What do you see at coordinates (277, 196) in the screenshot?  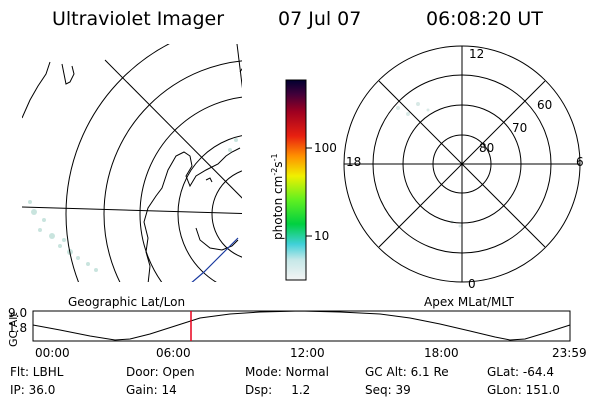 I see `colorbar-unit-label: photon cm-2s-1` at bounding box center [277, 196].